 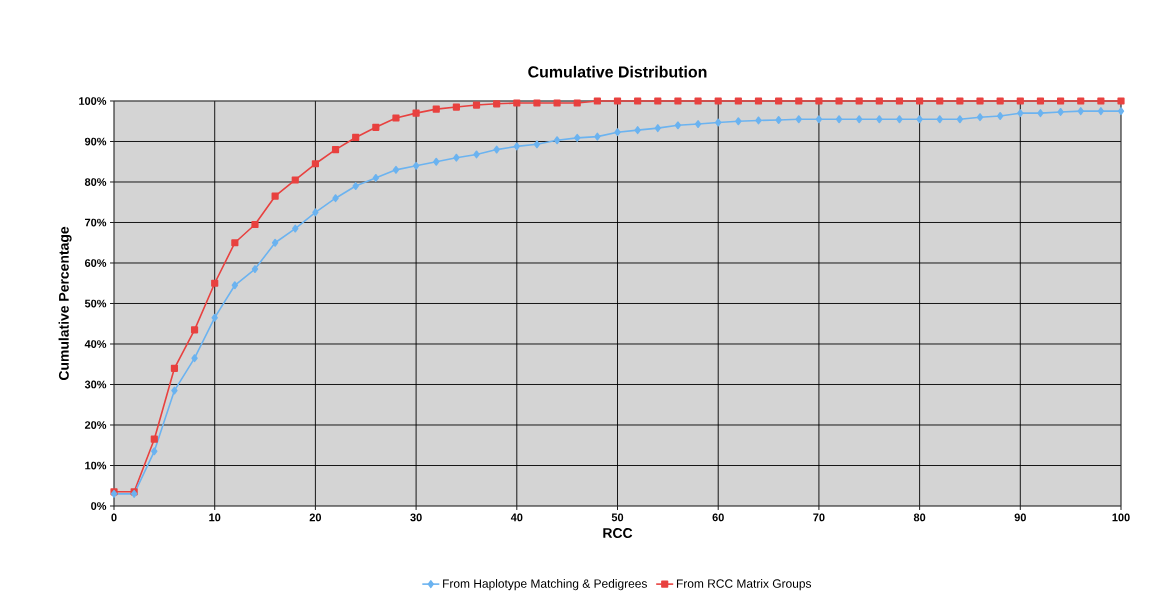 What do you see at coordinates (99, 506) in the screenshot?
I see `y-tick-label: 0%` at bounding box center [99, 506].